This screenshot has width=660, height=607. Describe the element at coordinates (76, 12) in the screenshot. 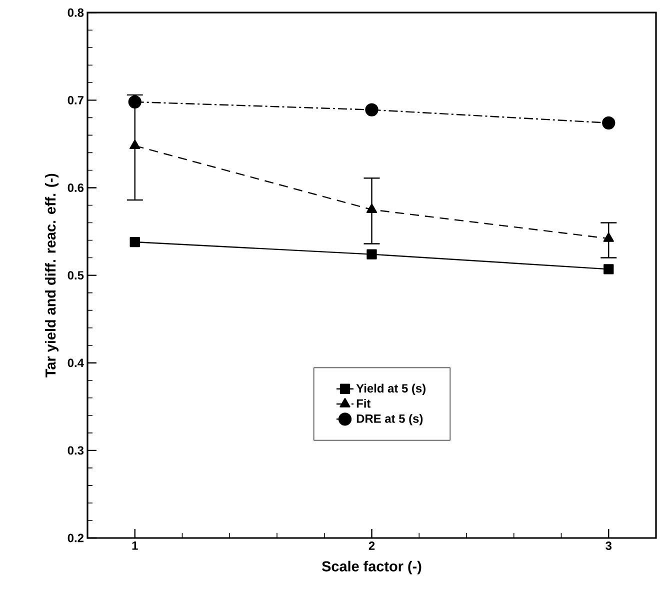

I see `y-tick-label: 0.8` at that location.